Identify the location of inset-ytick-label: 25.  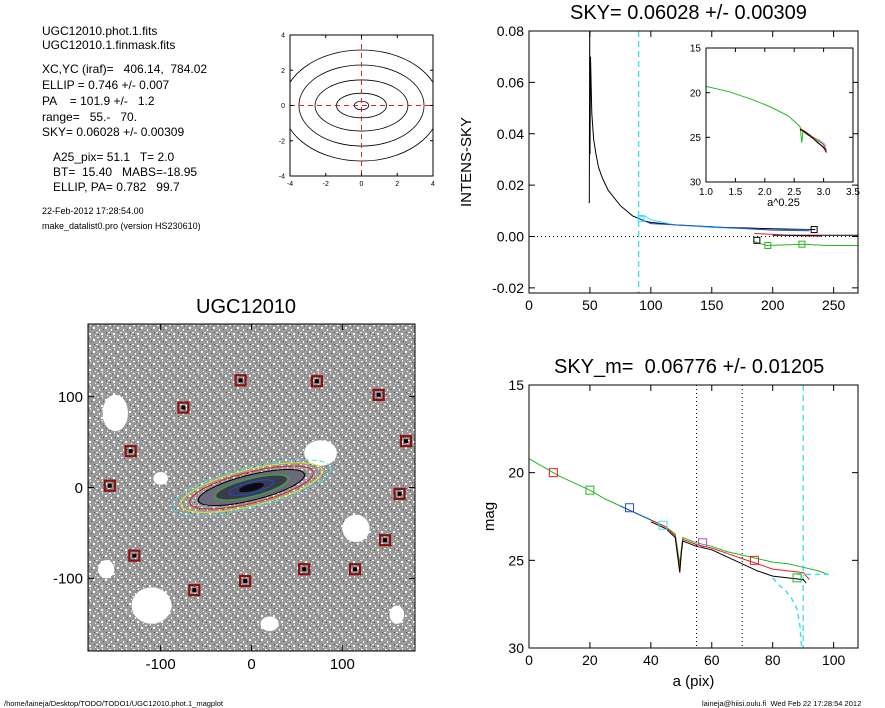
(696, 138).